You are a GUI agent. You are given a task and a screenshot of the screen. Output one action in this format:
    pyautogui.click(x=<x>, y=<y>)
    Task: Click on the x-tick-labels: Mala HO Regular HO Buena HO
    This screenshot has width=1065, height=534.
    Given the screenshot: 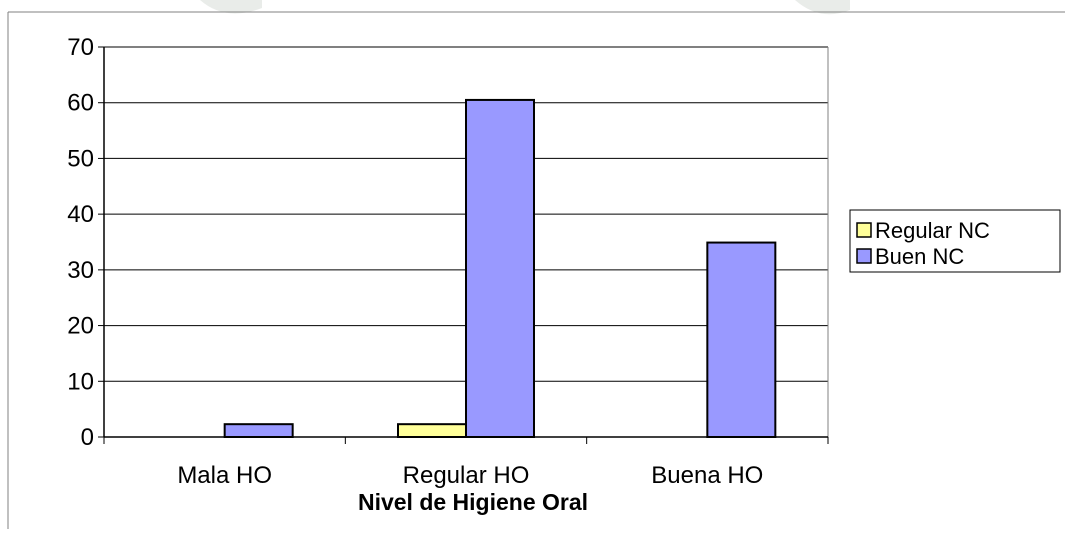 What is the action you would take?
    pyautogui.click(x=470, y=475)
    